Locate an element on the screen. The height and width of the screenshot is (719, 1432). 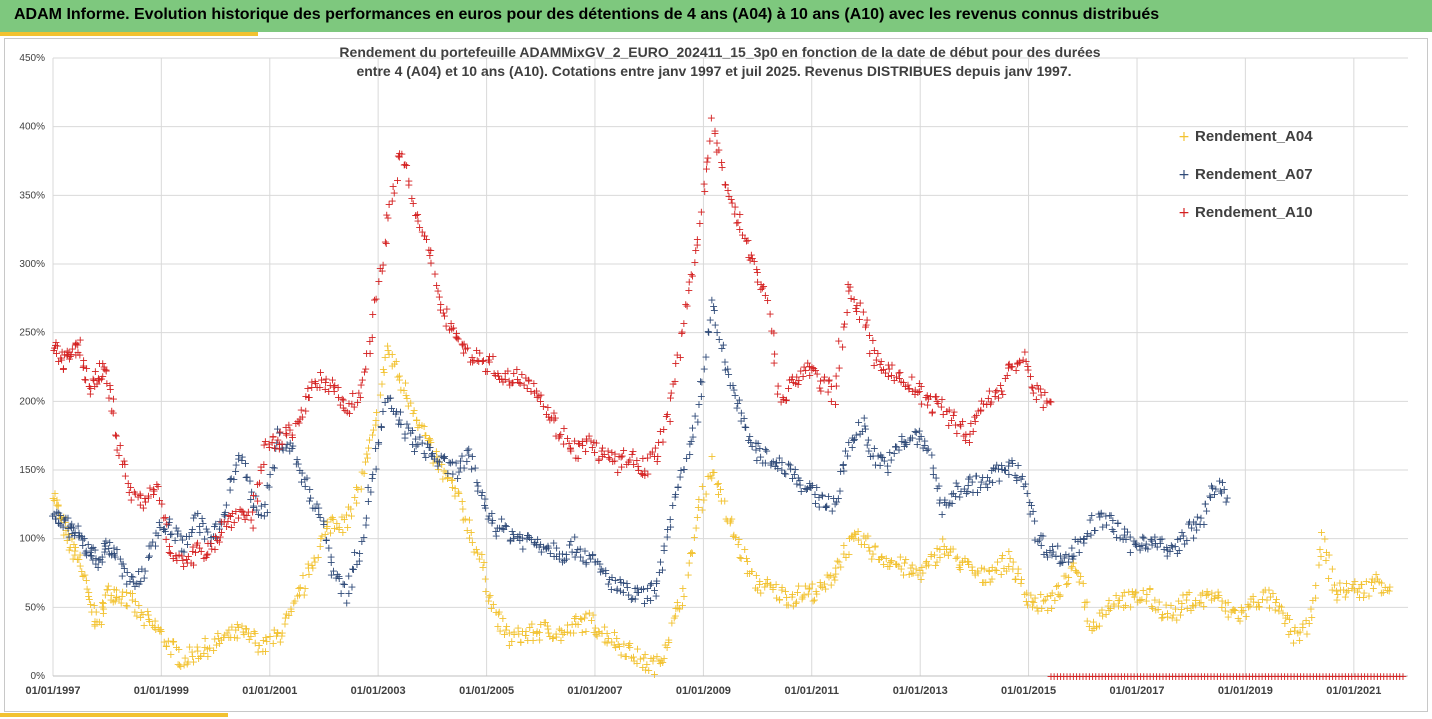
accent-bar-top is located at coordinates (129, 34).